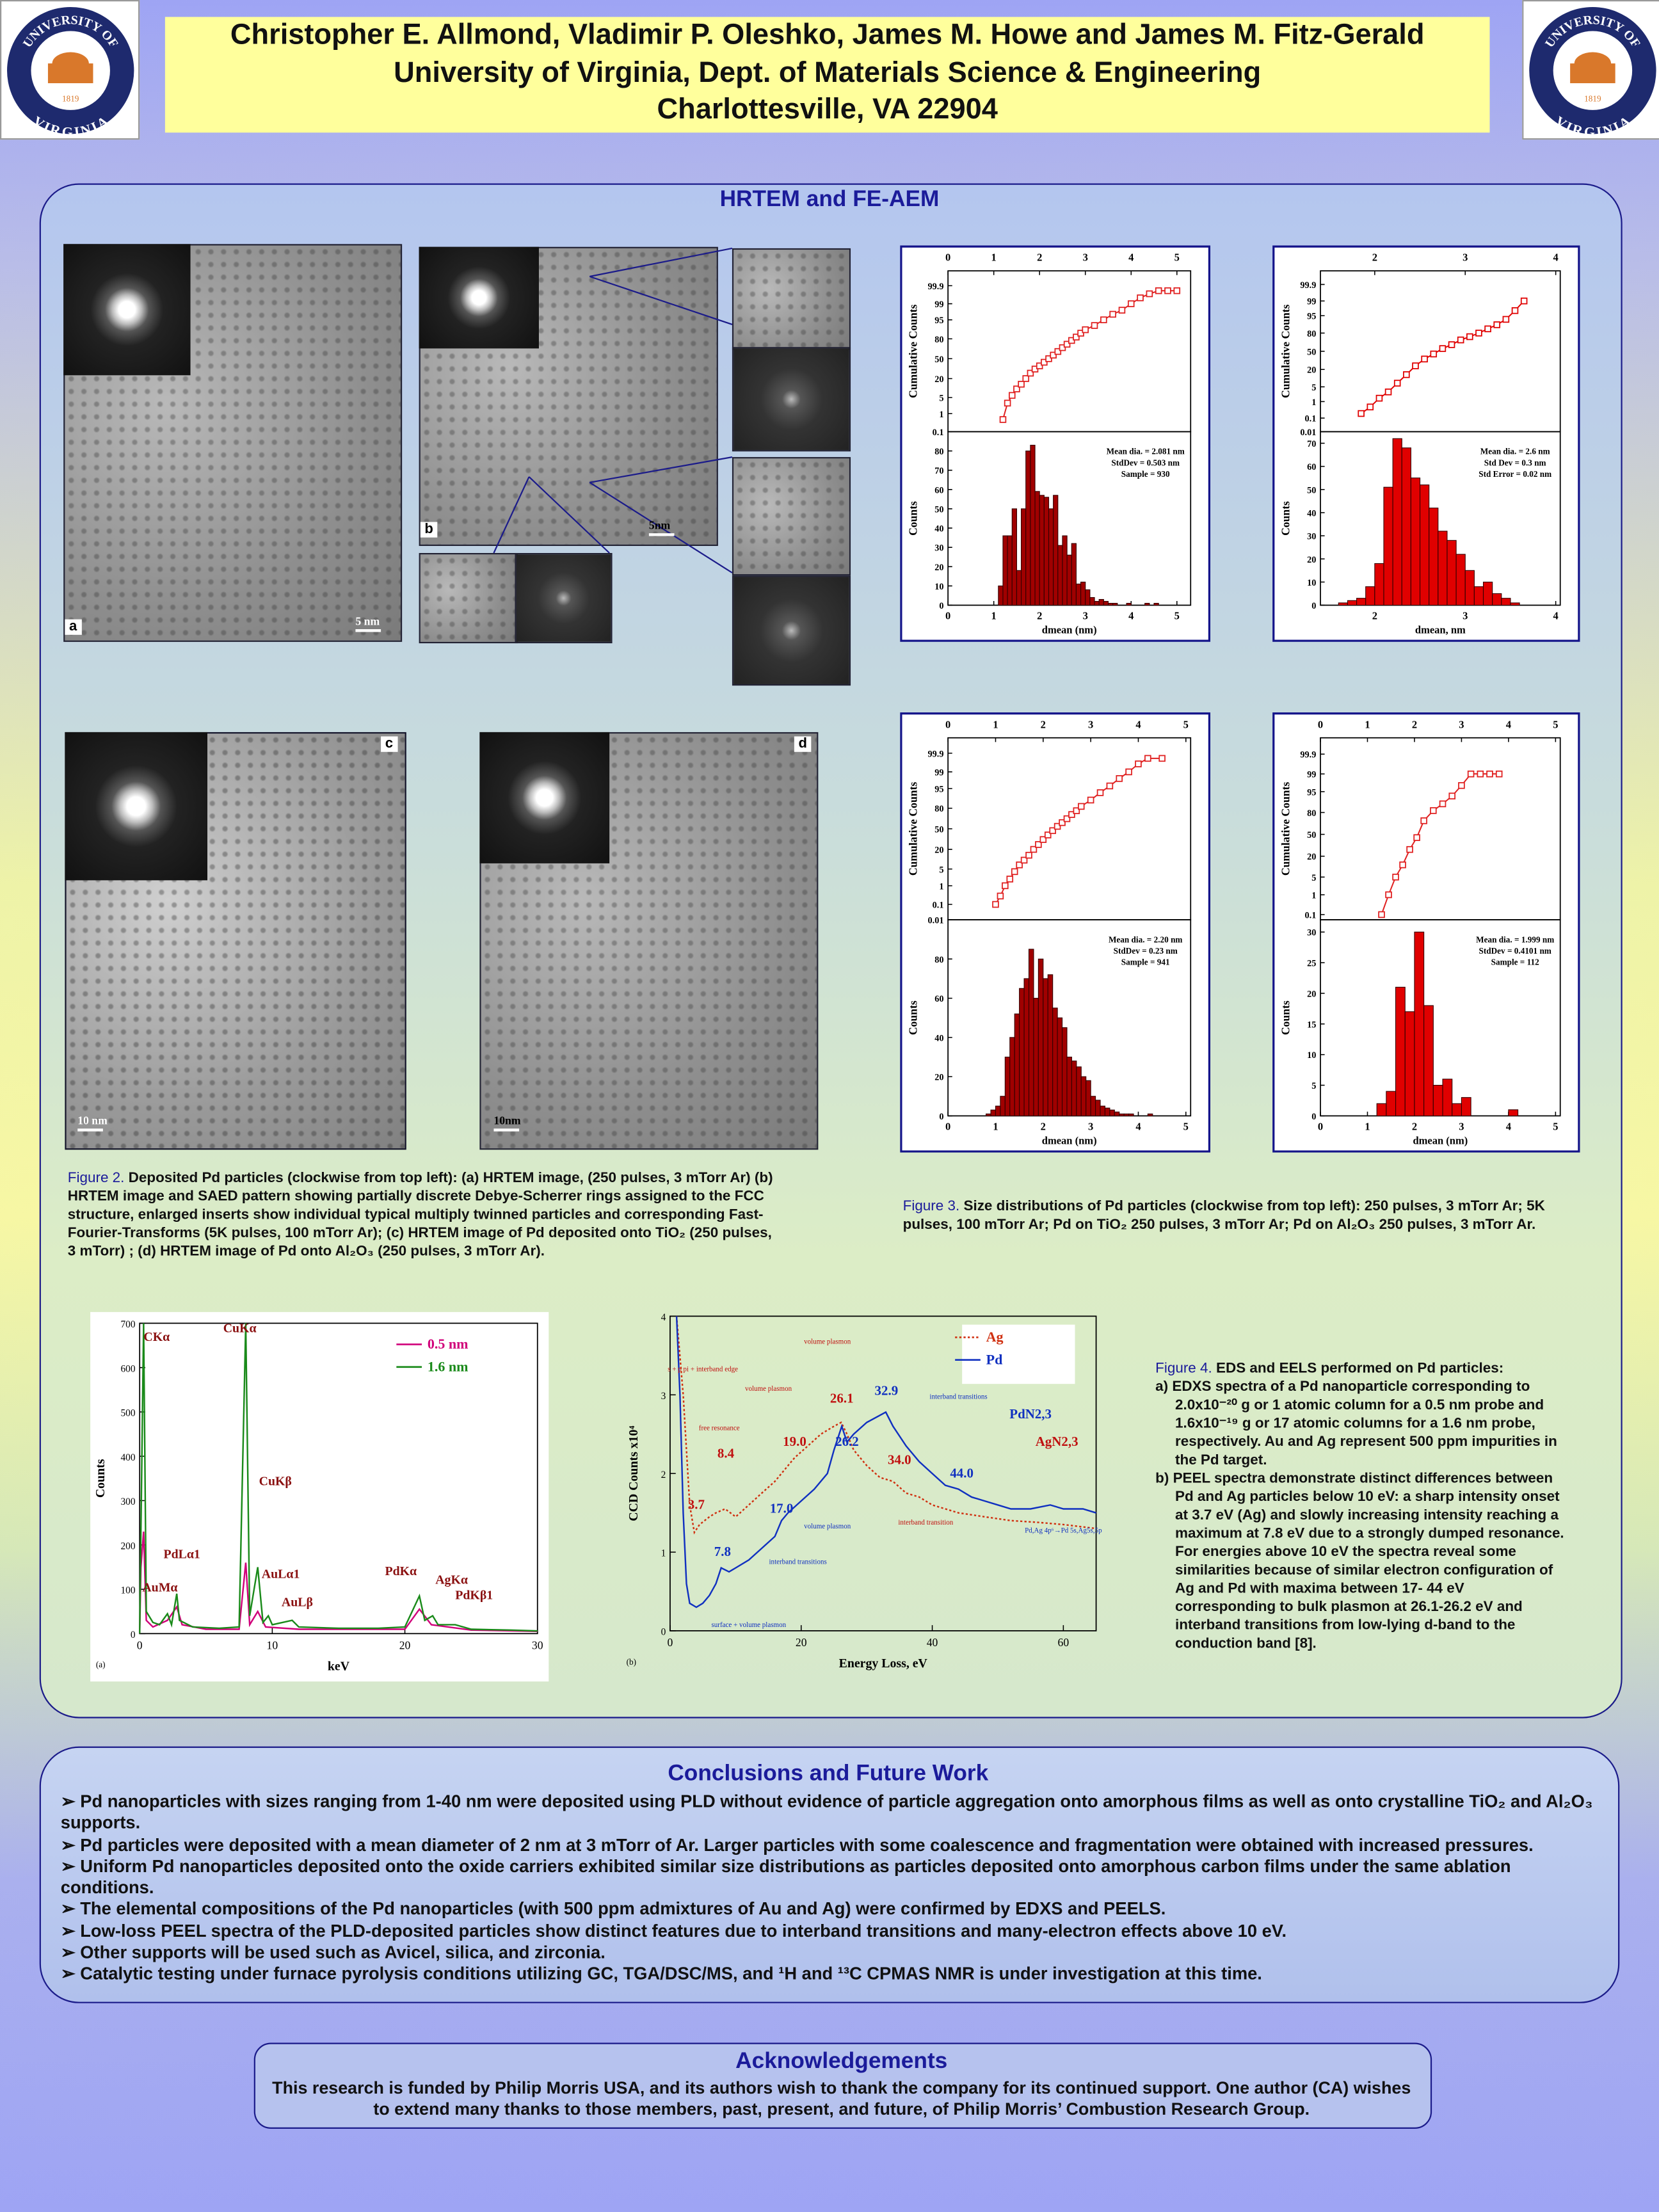 Image resolution: width=1659 pixels, height=2212 pixels. I want to click on particle-inset, so click(791, 299).